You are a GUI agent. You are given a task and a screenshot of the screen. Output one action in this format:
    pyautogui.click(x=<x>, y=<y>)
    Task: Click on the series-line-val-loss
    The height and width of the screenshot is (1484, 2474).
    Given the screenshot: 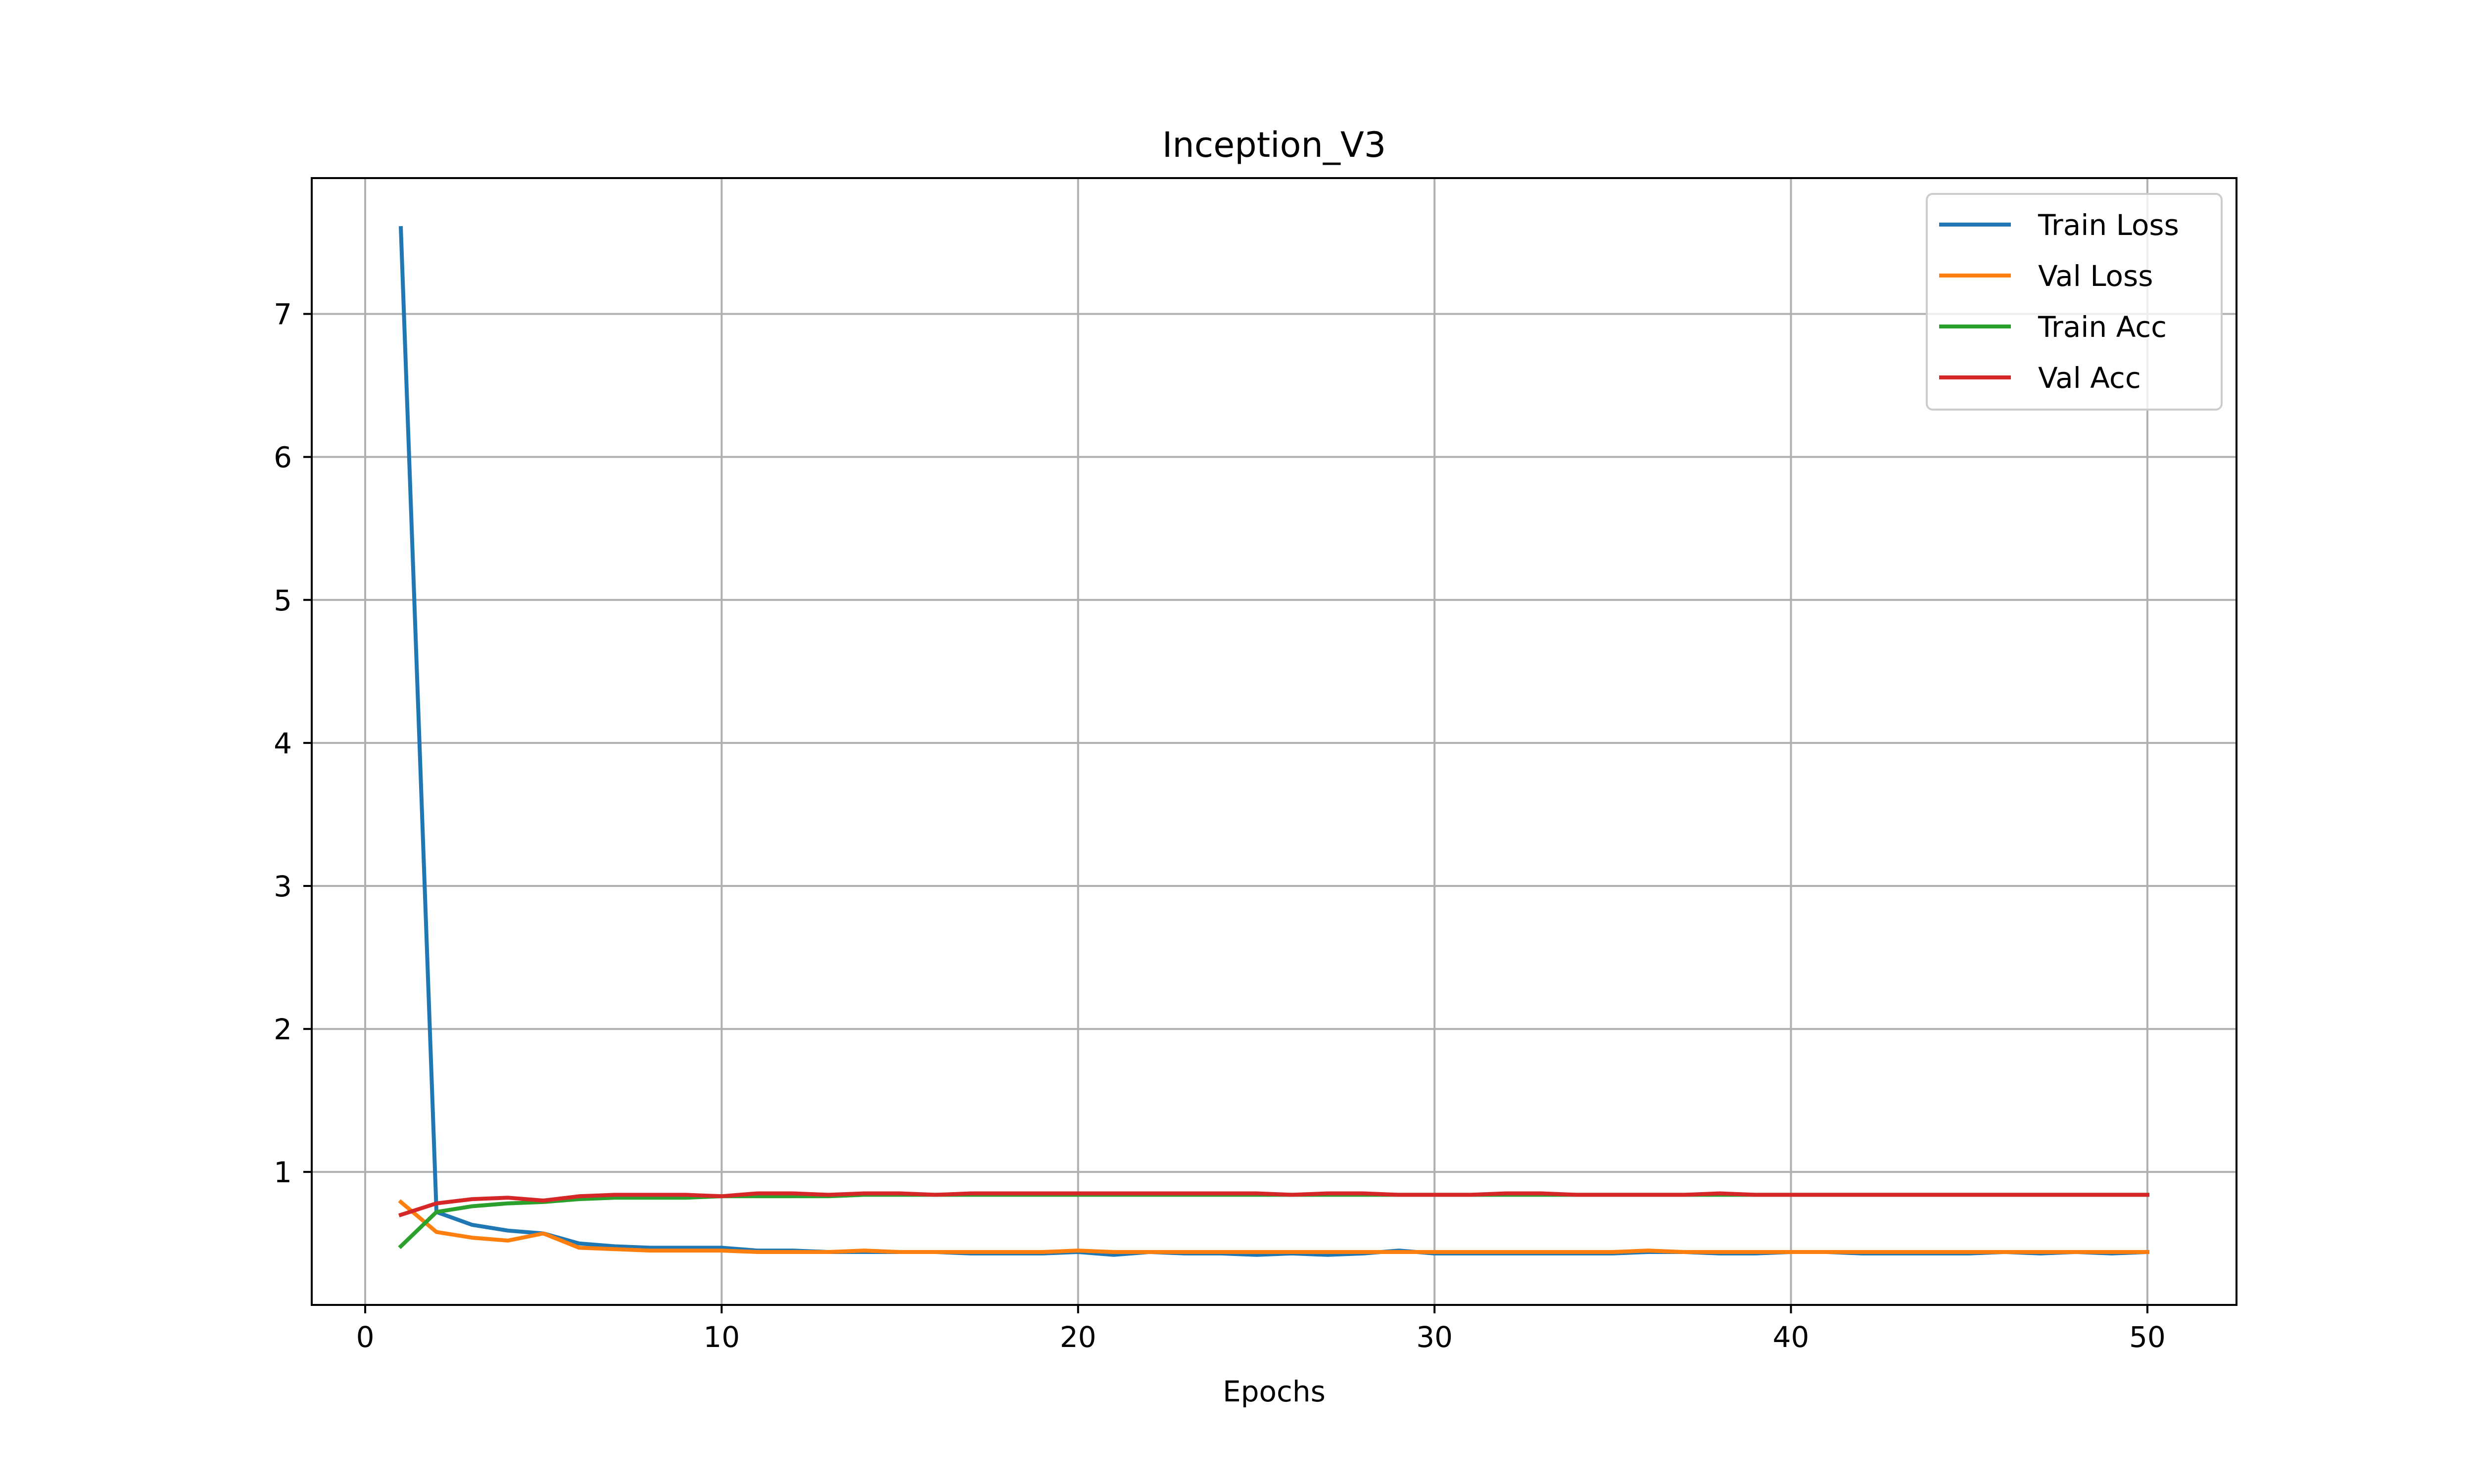 What is the action you would take?
    pyautogui.click(x=1274, y=1226)
    